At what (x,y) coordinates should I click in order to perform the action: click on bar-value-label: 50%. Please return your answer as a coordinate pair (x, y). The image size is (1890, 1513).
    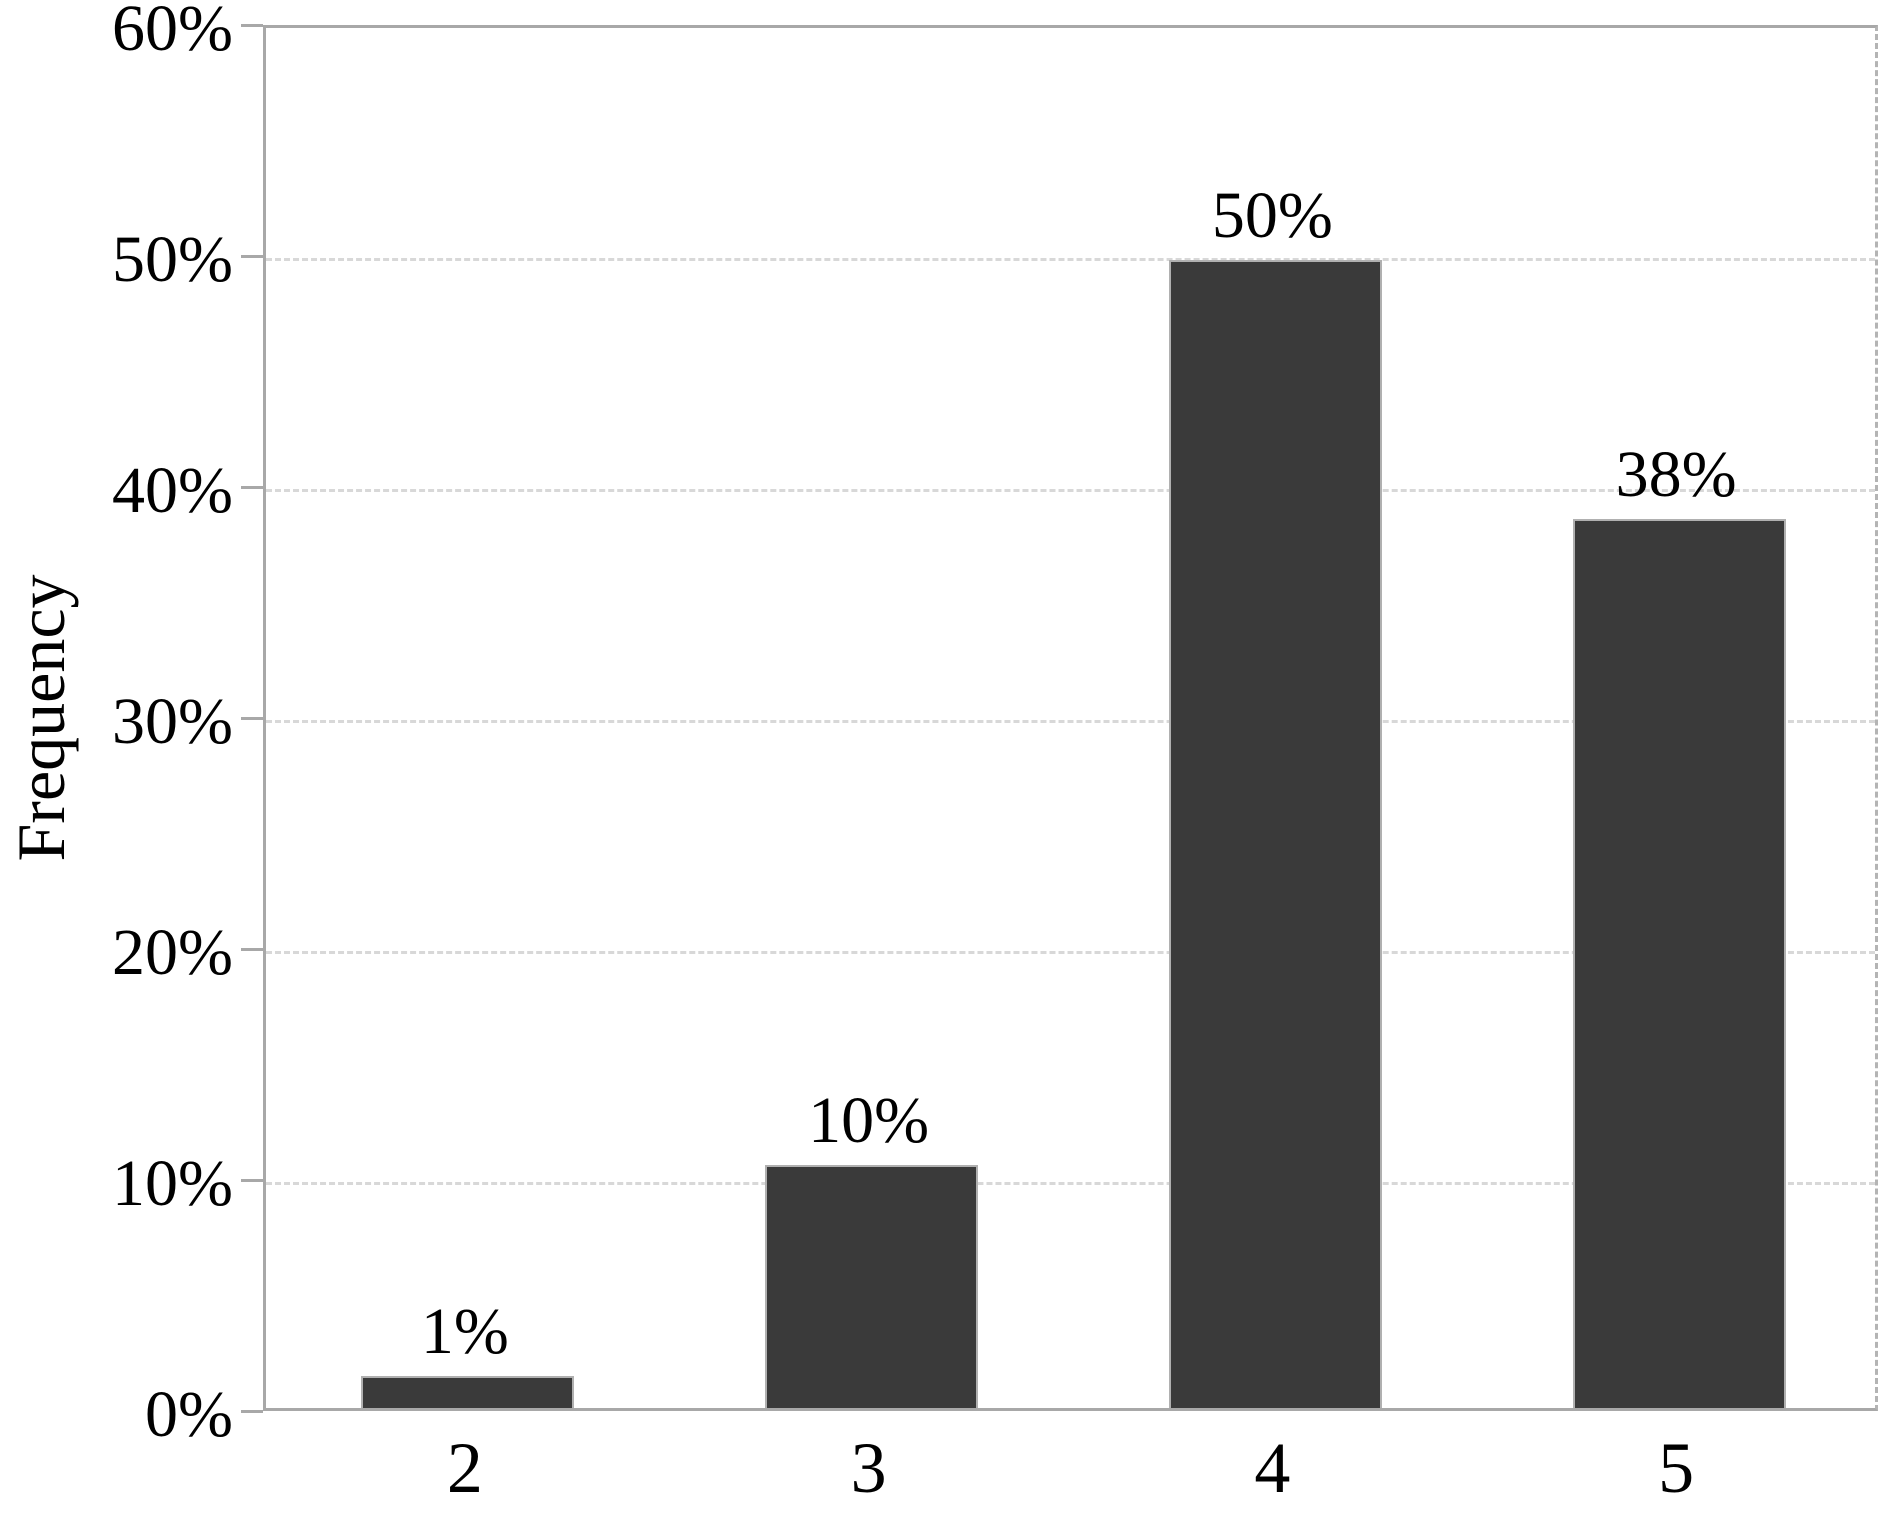
    Looking at the image, I should click on (1272, 215).